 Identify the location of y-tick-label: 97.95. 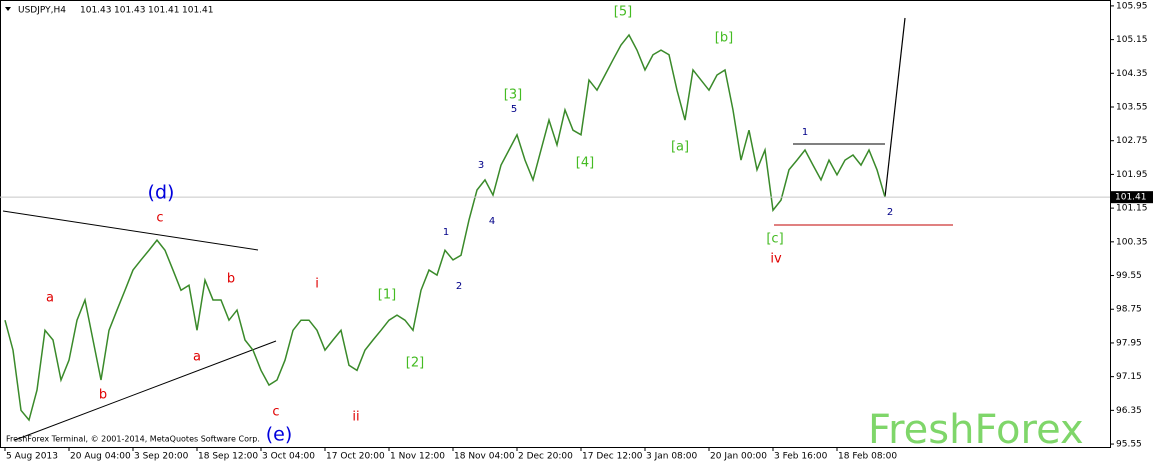
(1129, 343).